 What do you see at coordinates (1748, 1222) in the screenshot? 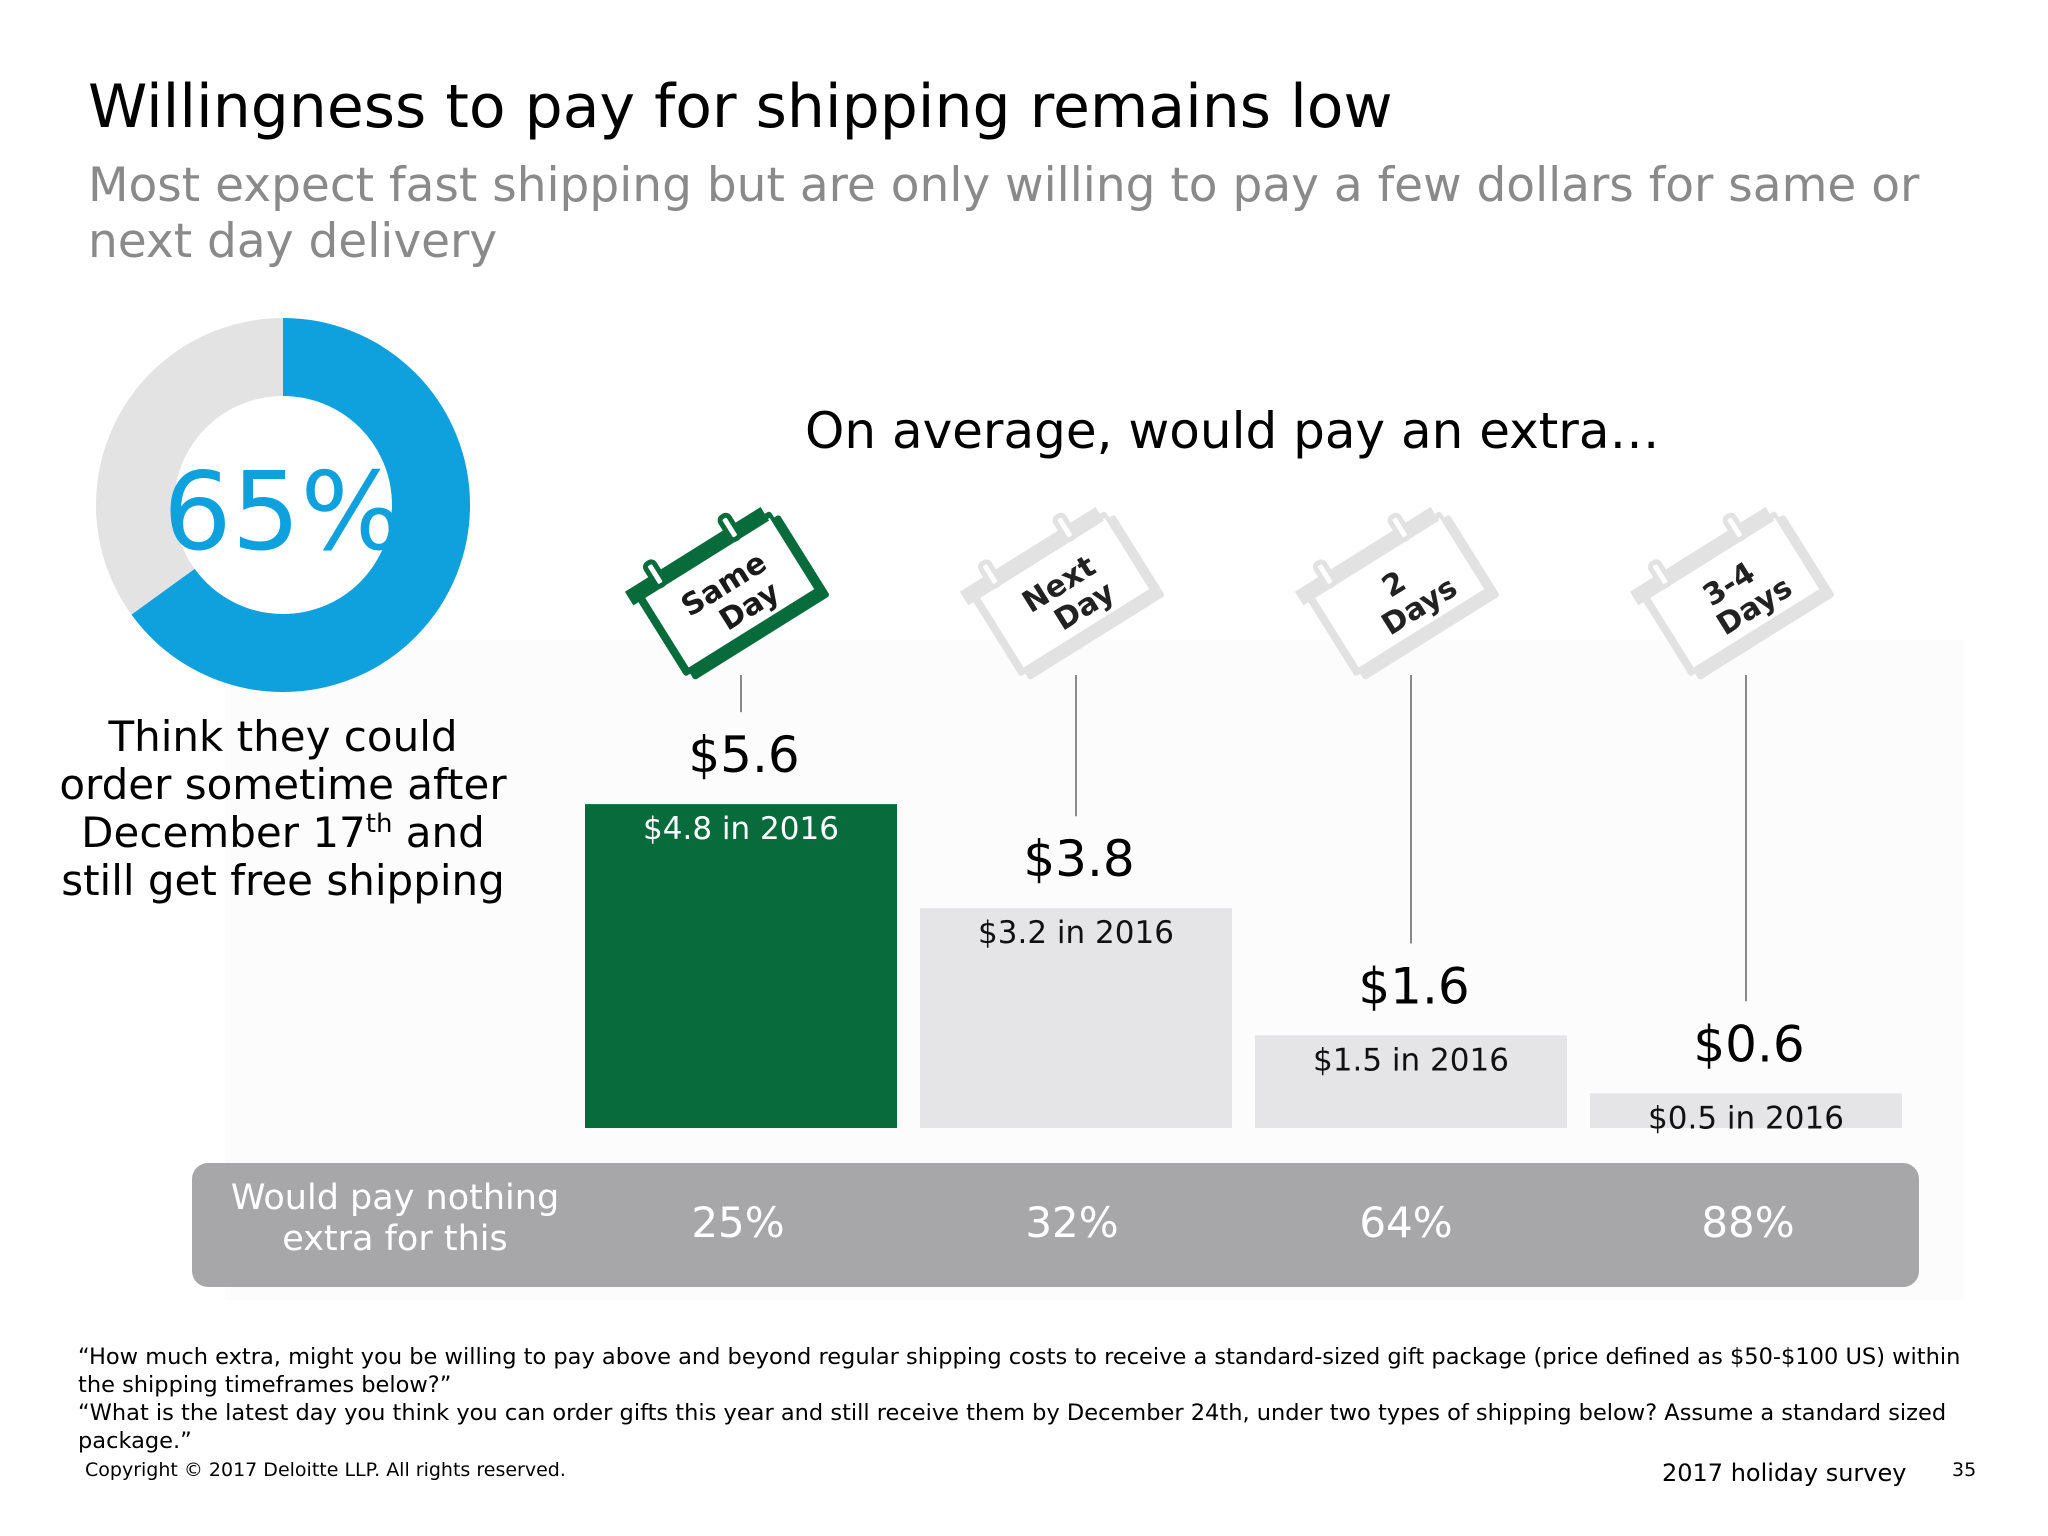
I see `summary-value-3-4-days: 88%` at bounding box center [1748, 1222].